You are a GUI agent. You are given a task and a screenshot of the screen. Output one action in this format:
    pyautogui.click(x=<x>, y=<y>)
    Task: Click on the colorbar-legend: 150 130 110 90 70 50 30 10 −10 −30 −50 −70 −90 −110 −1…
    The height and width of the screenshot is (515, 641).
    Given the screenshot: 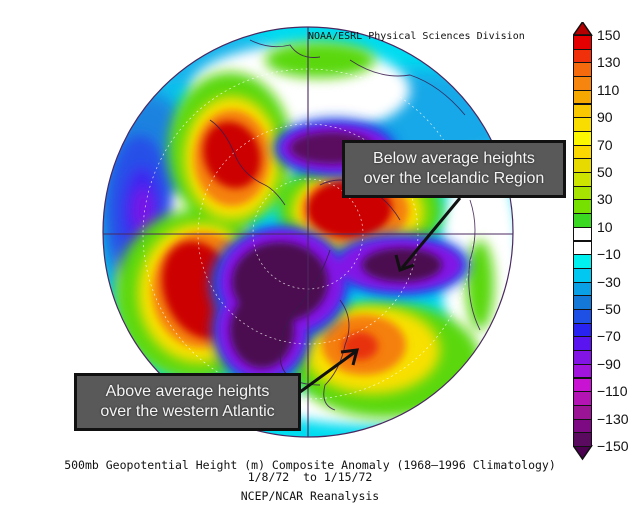 What is the action you would take?
    pyautogui.click(x=605, y=244)
    